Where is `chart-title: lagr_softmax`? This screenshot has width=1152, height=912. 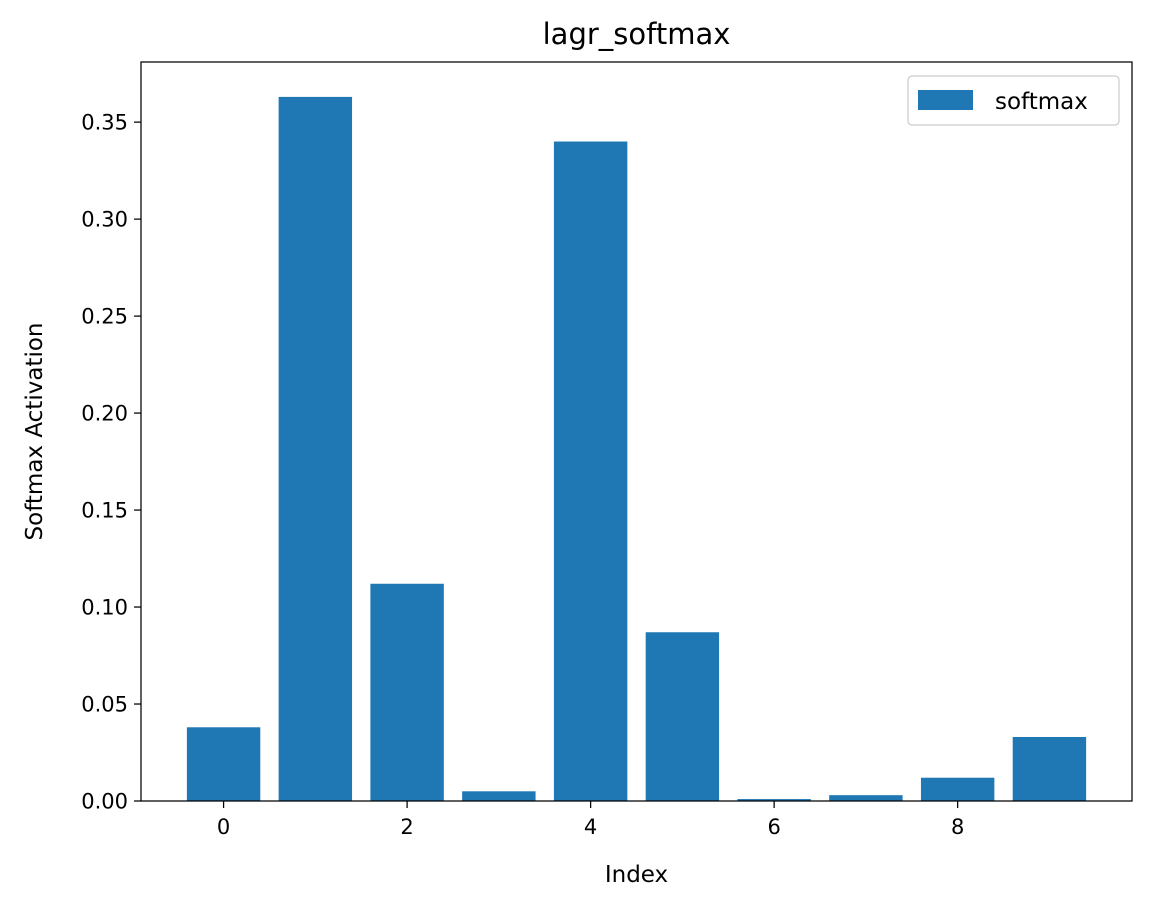
chart-title: lagr_softmax is located at coordinates (637, 34).